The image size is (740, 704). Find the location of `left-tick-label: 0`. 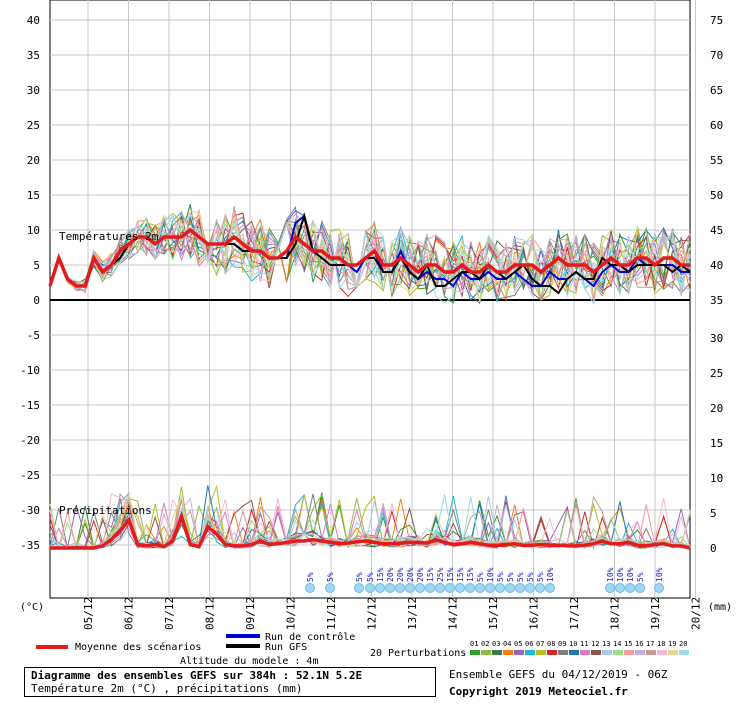

left-tick-label: 0 is located at coordinates (36, 300).